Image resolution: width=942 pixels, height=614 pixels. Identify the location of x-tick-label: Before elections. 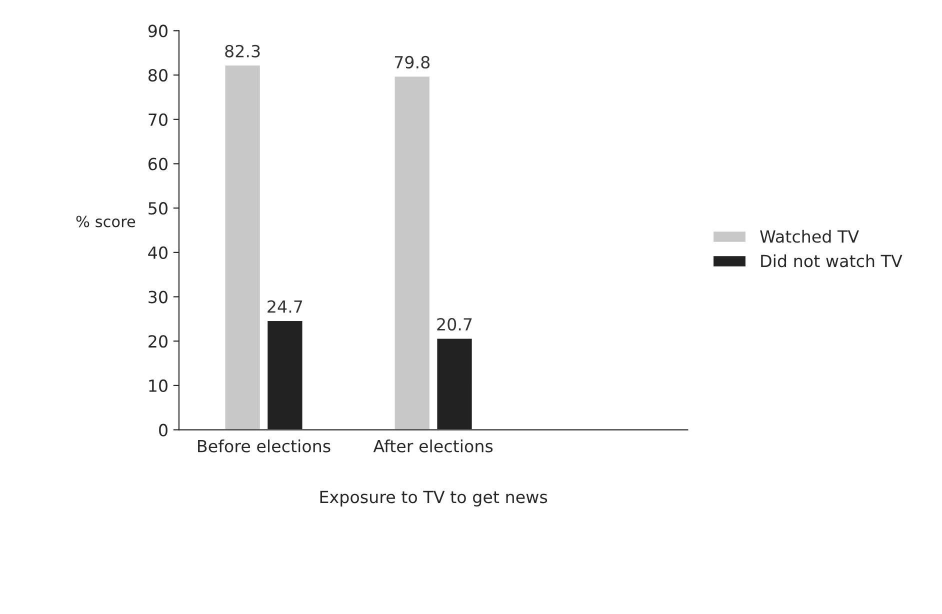
(264, 446).